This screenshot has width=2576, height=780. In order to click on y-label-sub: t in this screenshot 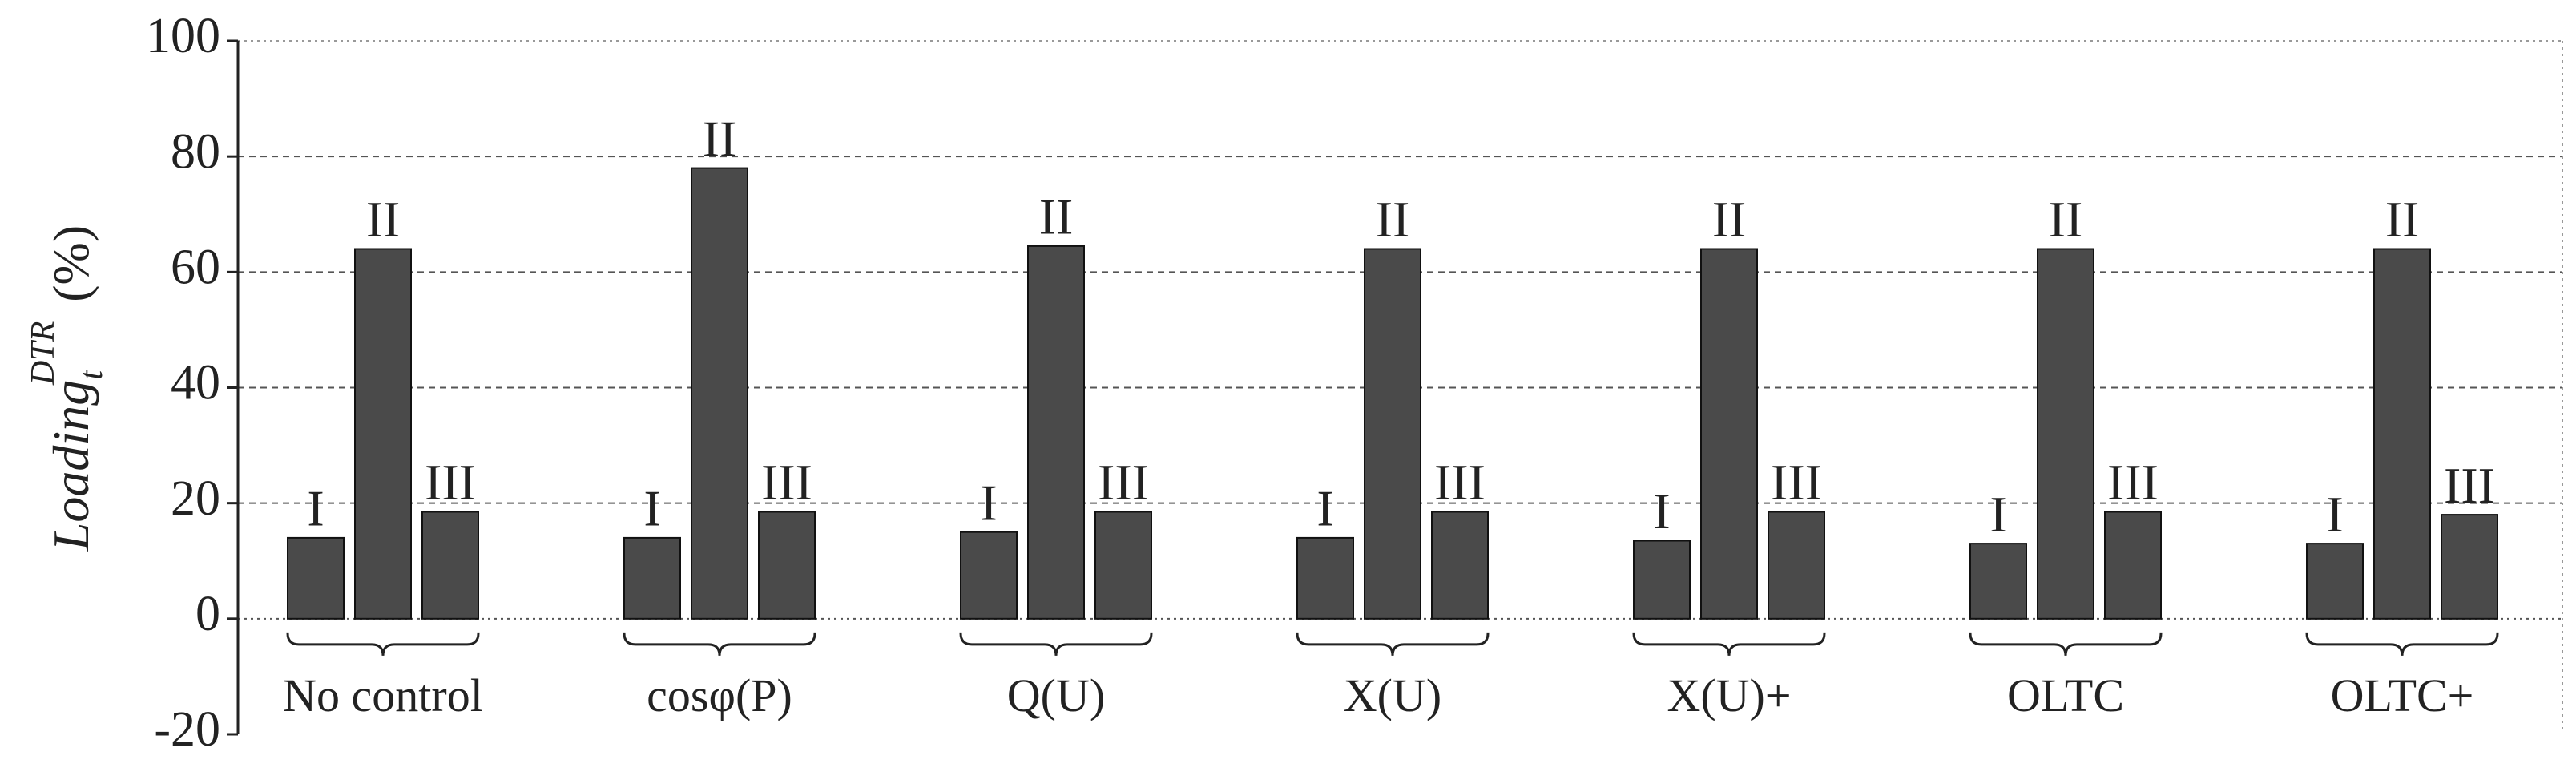, I will do `click(91, 375)`.